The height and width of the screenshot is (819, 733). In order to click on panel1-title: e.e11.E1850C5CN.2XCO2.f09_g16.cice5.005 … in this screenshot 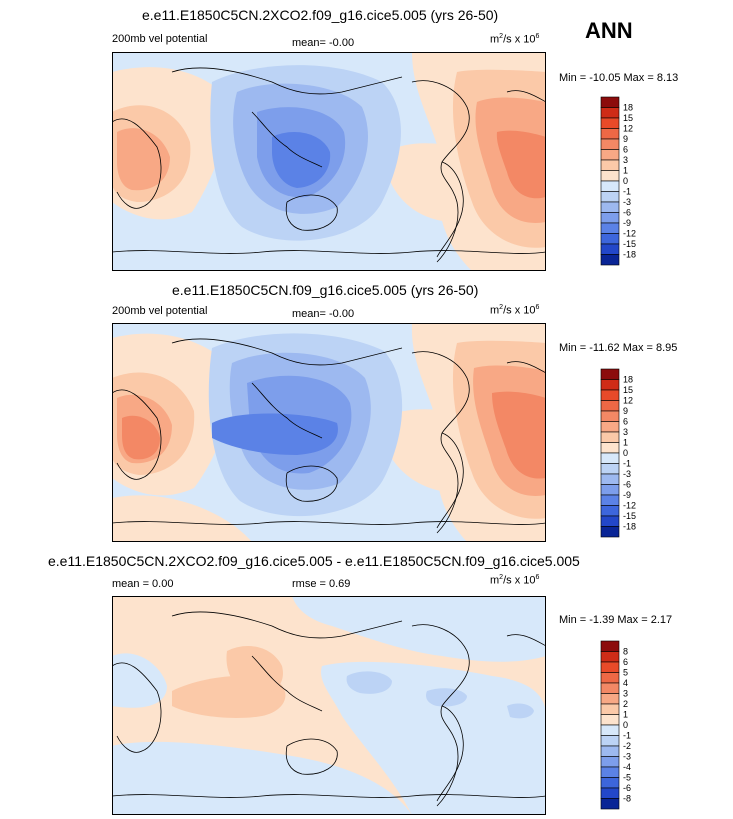, I will do `click(320, 15)`.